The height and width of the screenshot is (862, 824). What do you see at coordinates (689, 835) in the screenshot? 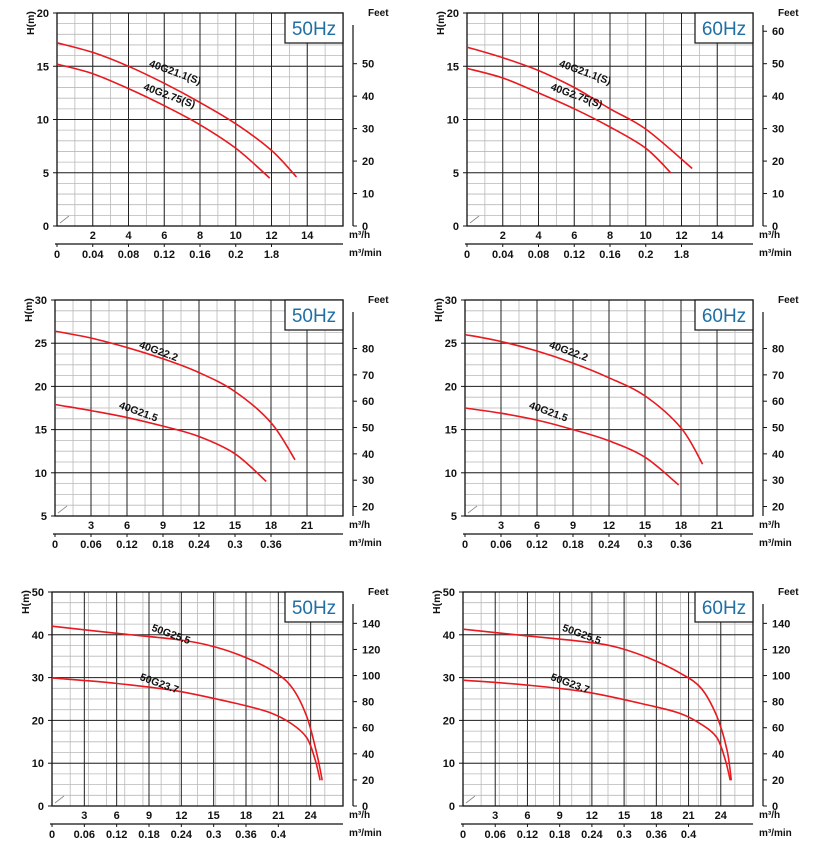
I see `x2-tick-label: 0.4` at bounding box center [689, 835].